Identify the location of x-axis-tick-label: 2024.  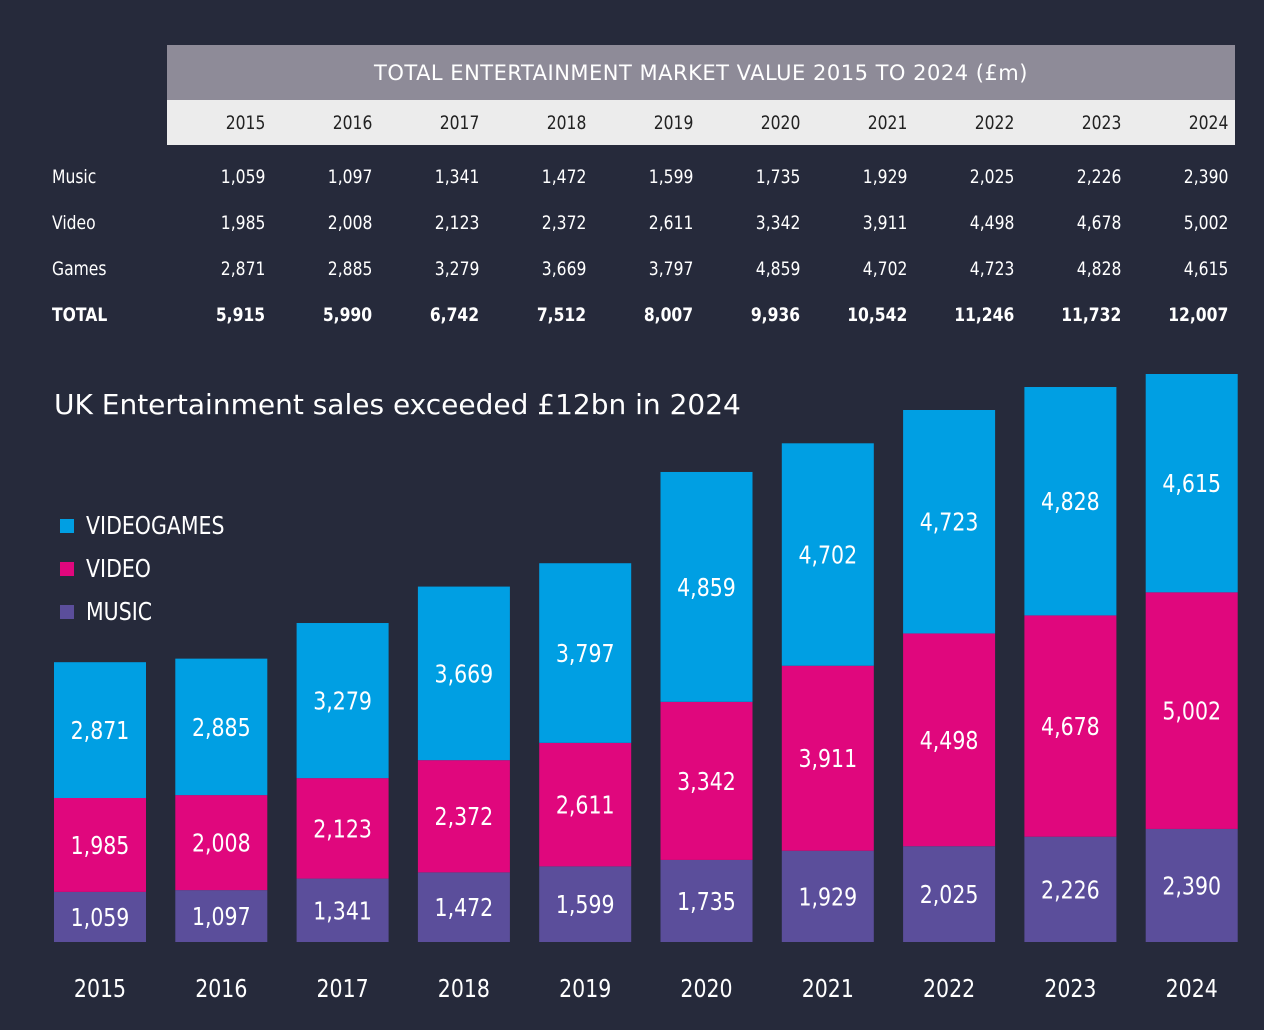
(1192, 989).